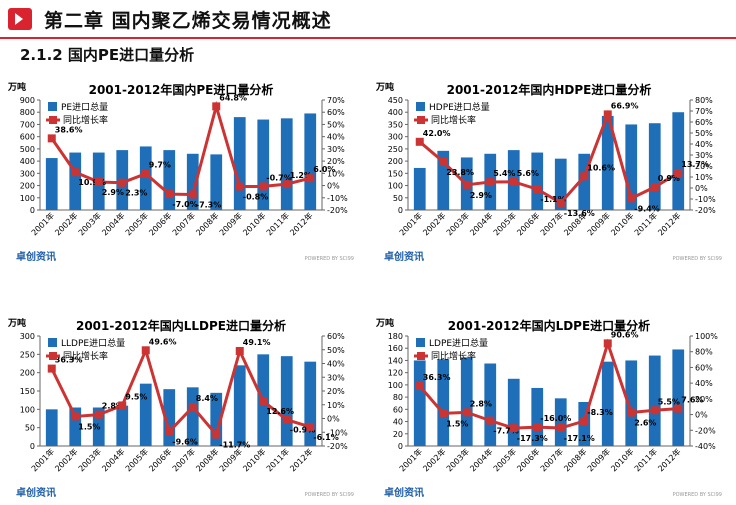 This screenshot has width=736, height=505. What do you see at coordinates (27, 112) in the screenshot?
I see `left-tick-label: 800` at bounding box center [27, 112].